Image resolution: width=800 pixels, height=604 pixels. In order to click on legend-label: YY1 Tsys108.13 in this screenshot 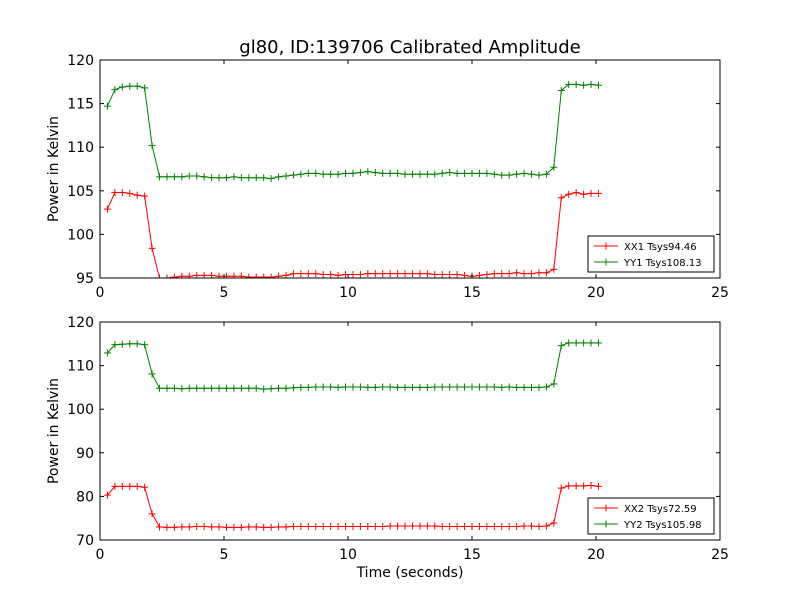, I will do `click(662, 263)`.